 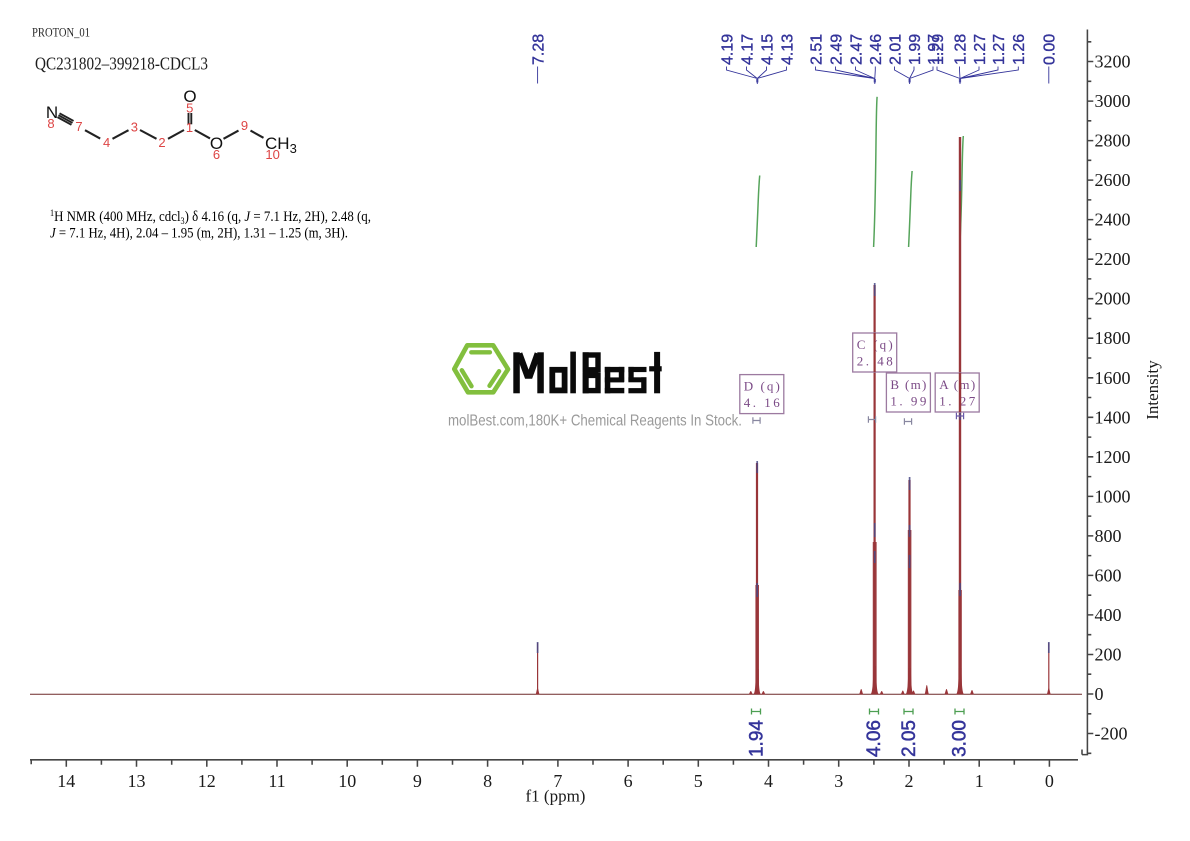 I want to click on svg-text: 1.94, so click(x=757, y=738).